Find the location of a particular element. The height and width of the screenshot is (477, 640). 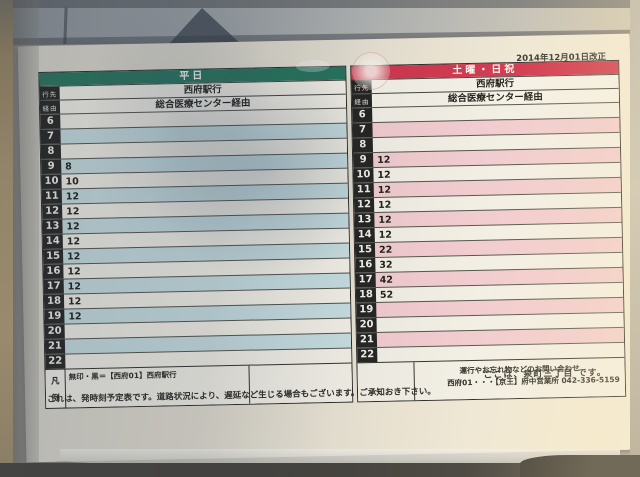

board-frame-left is located at coordinates (6, 238).